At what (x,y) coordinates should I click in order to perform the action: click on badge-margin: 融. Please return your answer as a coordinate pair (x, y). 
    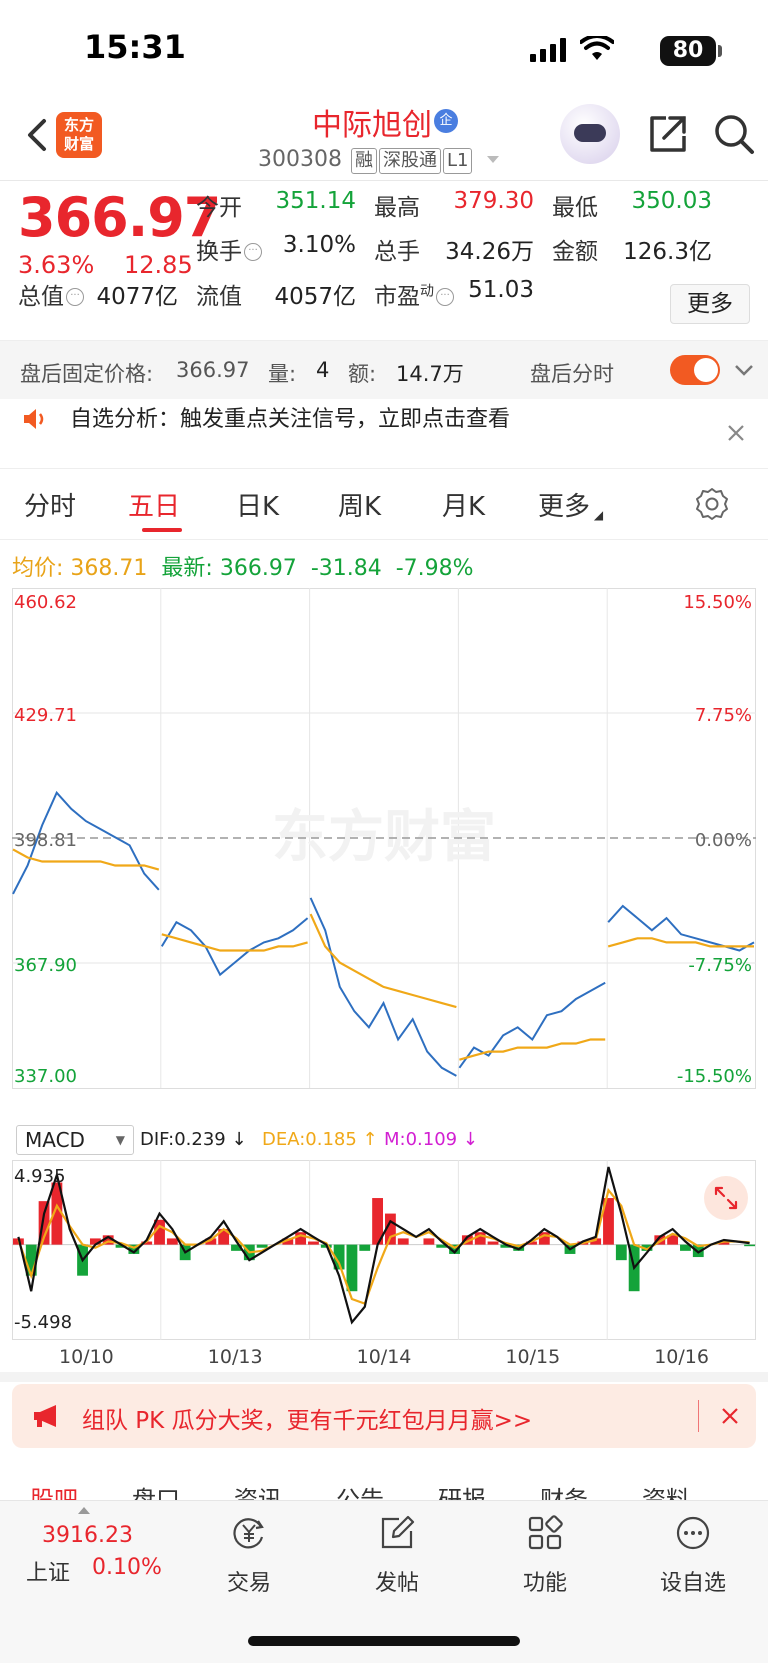
    Looking at the image, I should click on (363, 161).